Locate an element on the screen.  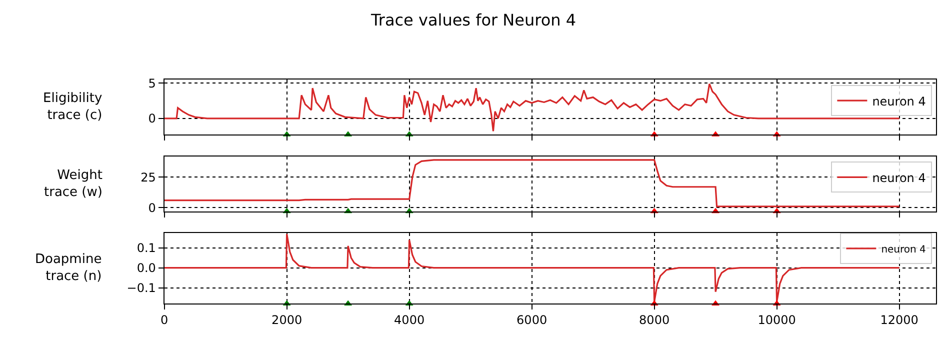
x-tick-label: 6000 is located at coordinates (532, 320).